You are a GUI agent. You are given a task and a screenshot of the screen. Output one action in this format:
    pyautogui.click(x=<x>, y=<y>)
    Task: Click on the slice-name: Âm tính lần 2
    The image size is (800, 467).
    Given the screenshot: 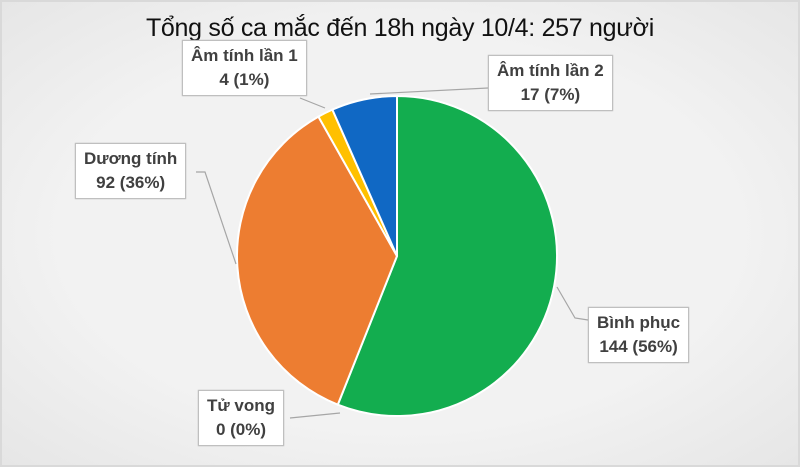 What is the action you would take?
    pyautogui.click(x=550, y=70)
    